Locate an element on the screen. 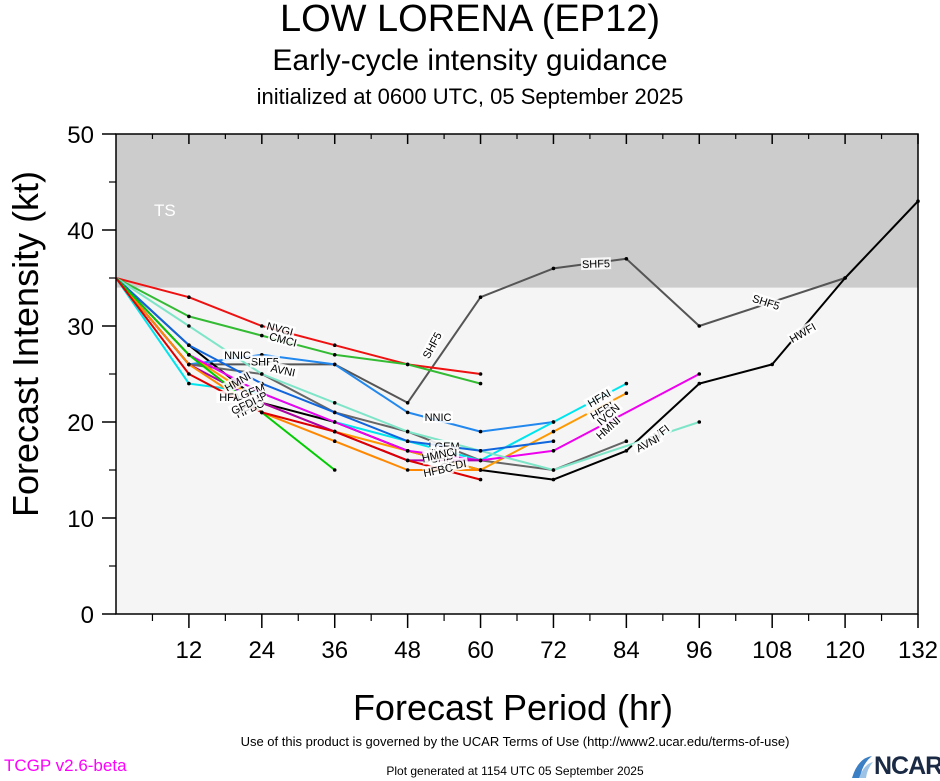 This screenshot has width=940, height=781. x-tick-label: 72 is located at coordinates (553, 650).